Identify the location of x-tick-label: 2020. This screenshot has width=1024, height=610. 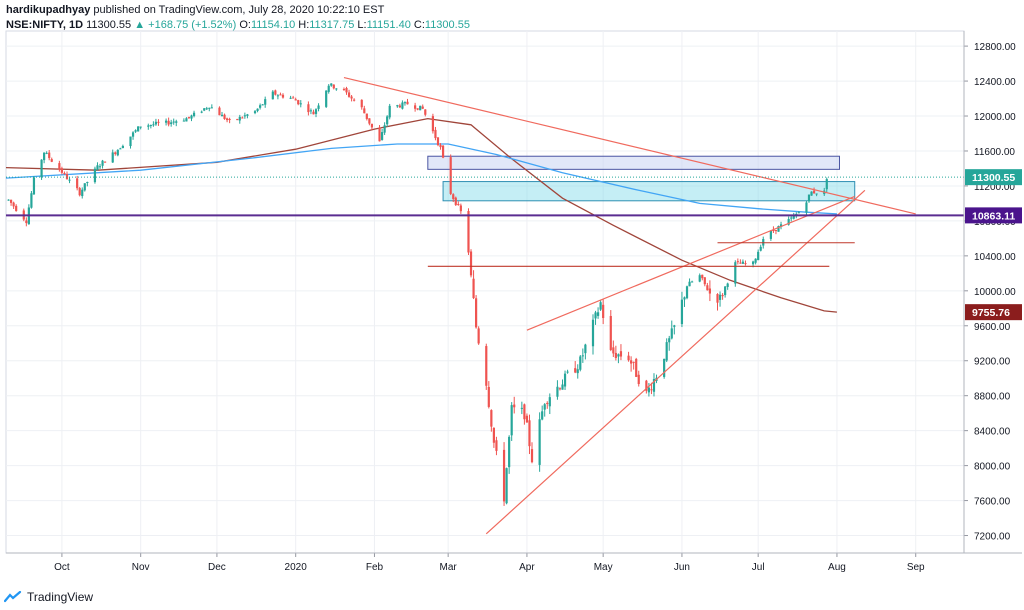
(296, 567).